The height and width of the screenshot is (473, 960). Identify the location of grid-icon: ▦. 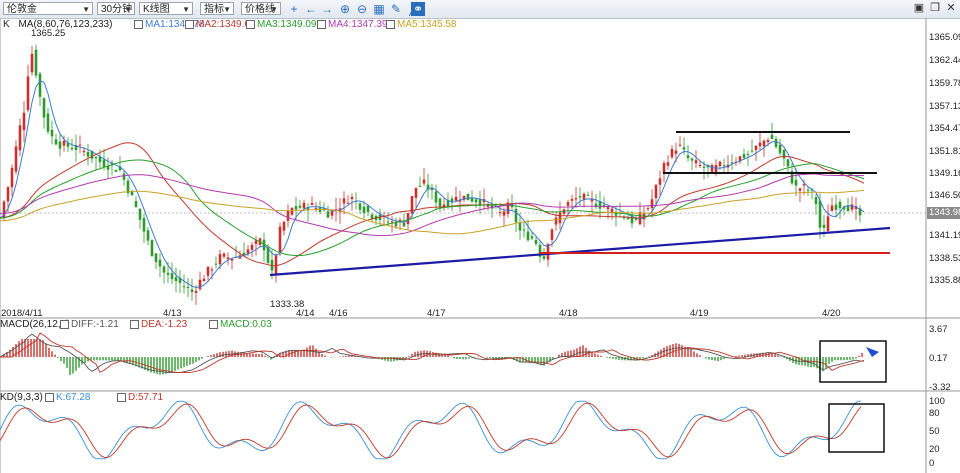
(379, 9).